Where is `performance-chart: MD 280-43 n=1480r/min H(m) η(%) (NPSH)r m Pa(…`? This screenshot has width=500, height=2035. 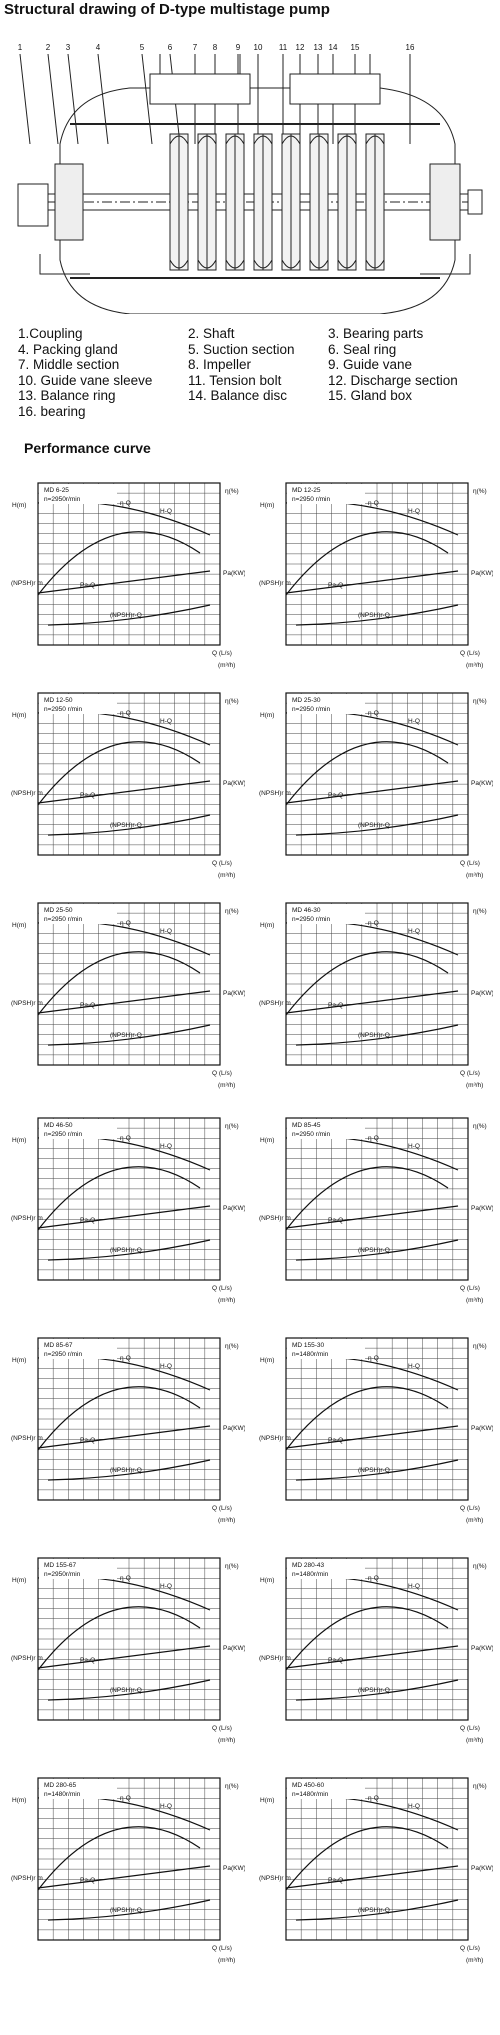
performance-chart: MD 280-43 n=1480r/min H(m) η(%) (NPSH)r m Pa(… is located at coordinates (375, 1650).